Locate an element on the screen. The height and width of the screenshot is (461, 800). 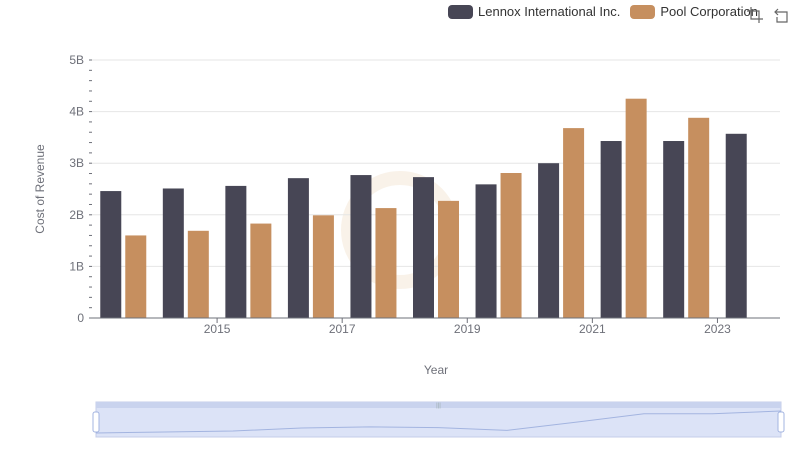
zoom-preview-line is located at coordinates (438, 422).